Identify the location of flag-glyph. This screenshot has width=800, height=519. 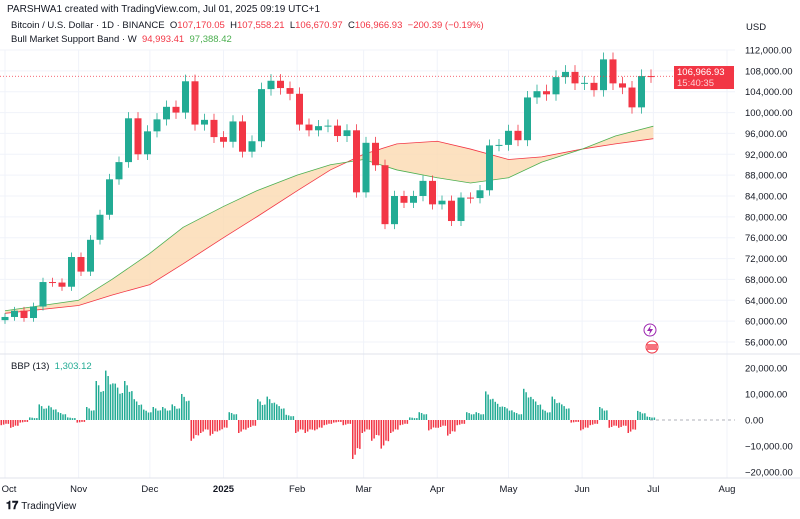
(652, 347).